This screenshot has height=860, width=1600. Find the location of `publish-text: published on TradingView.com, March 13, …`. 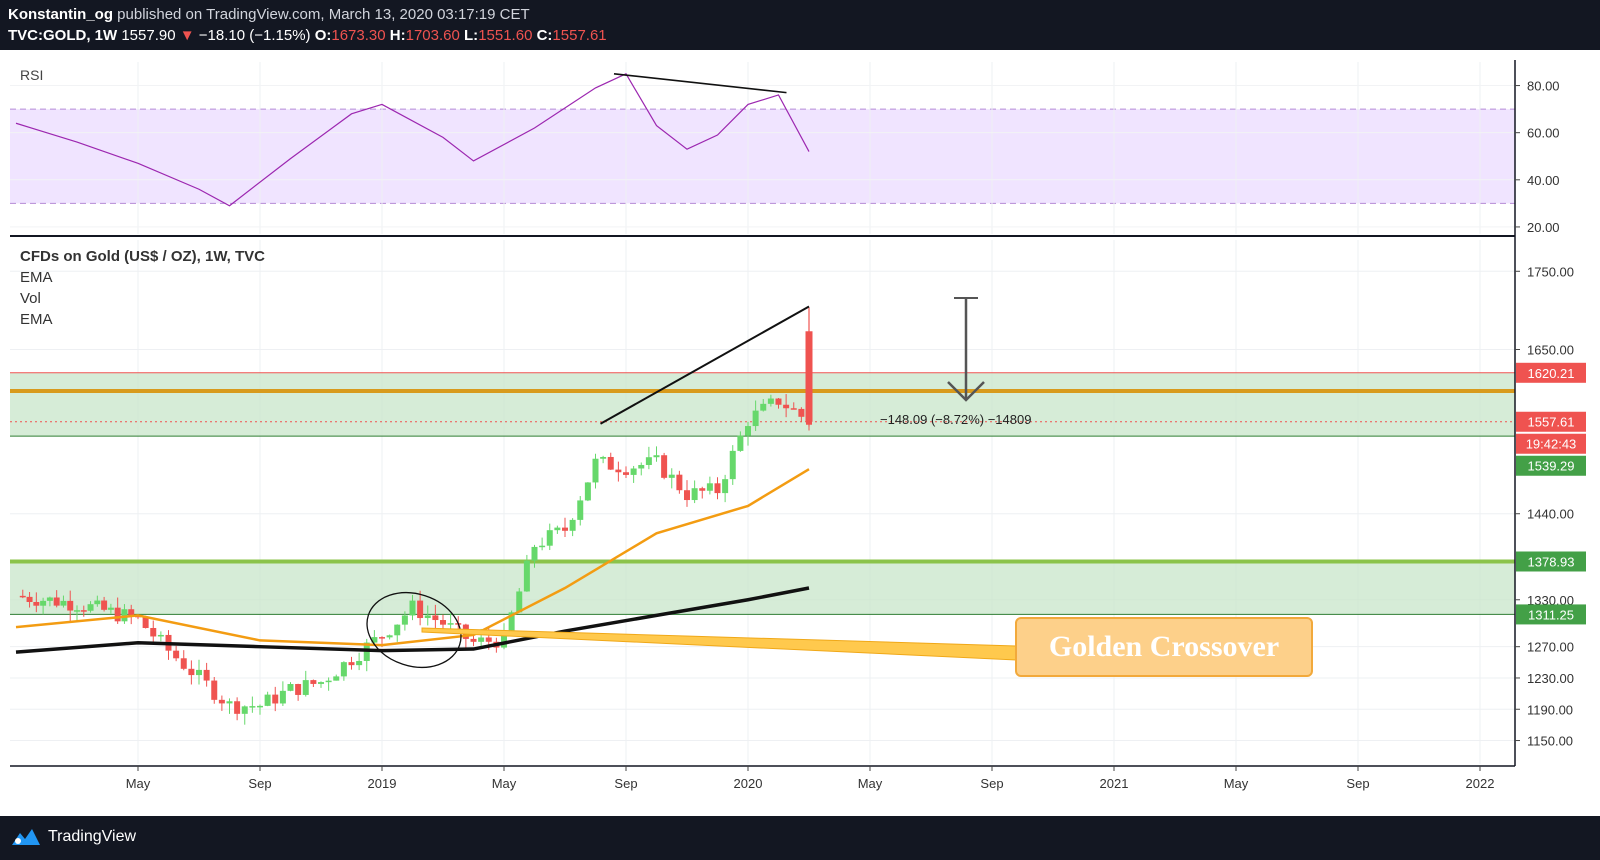

publish-text: published on TradingView.com, March 13, … is located at coordinates (323, 14).